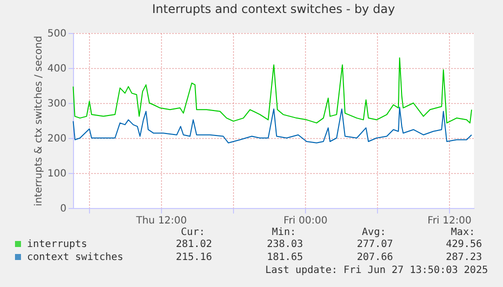  I want to click on x-tick-label: Thu 12:00, so click(161, 221).